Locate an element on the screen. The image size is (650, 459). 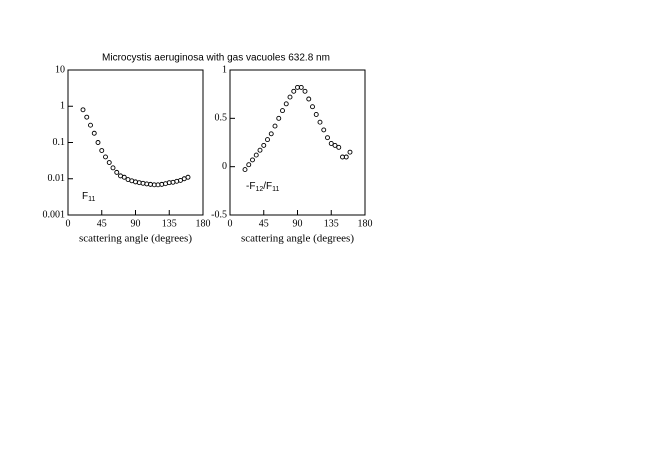
y-tick-label: -0.5 is located at coordinates (219, 214).